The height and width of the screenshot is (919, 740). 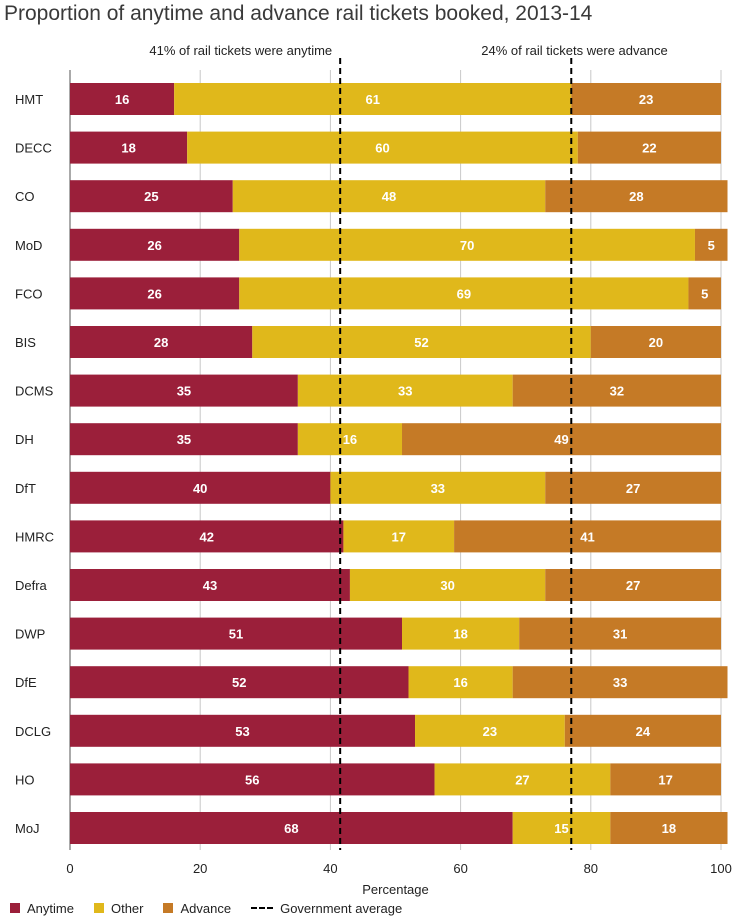 I want to click on bar-advance-dft, so click(x=633, y=487).